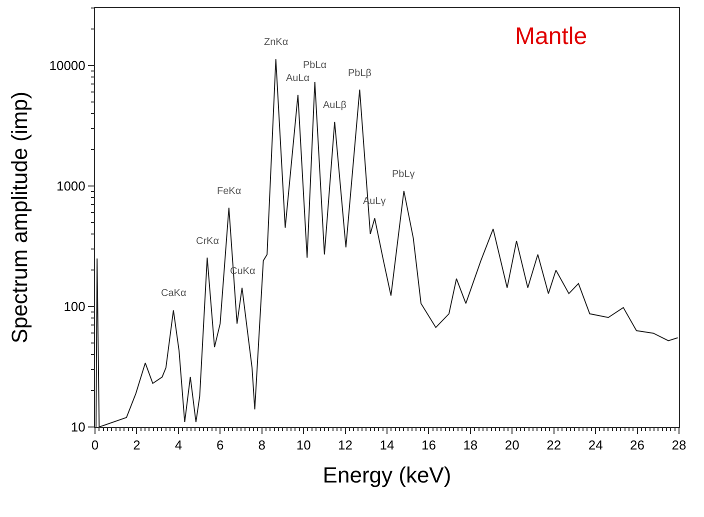 The height and width of the screenshot is (517, 704). I want to click on y-tick-label: 10000, so click(67, 66).